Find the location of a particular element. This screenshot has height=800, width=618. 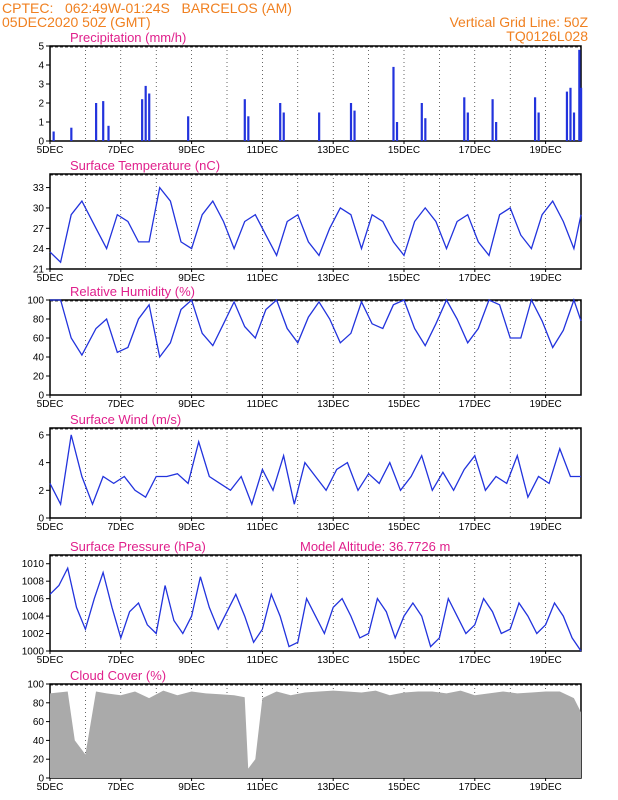

y-tick-label: 1008 is located at coordinates (33, 582).